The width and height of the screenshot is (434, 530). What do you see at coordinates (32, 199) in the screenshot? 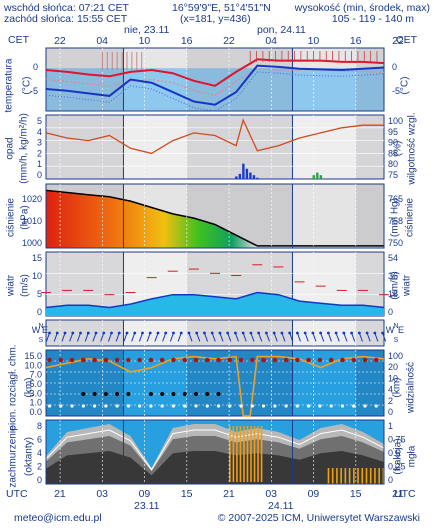
I see `pressure-tick-left: 1020` at bounding box center [32, 199].